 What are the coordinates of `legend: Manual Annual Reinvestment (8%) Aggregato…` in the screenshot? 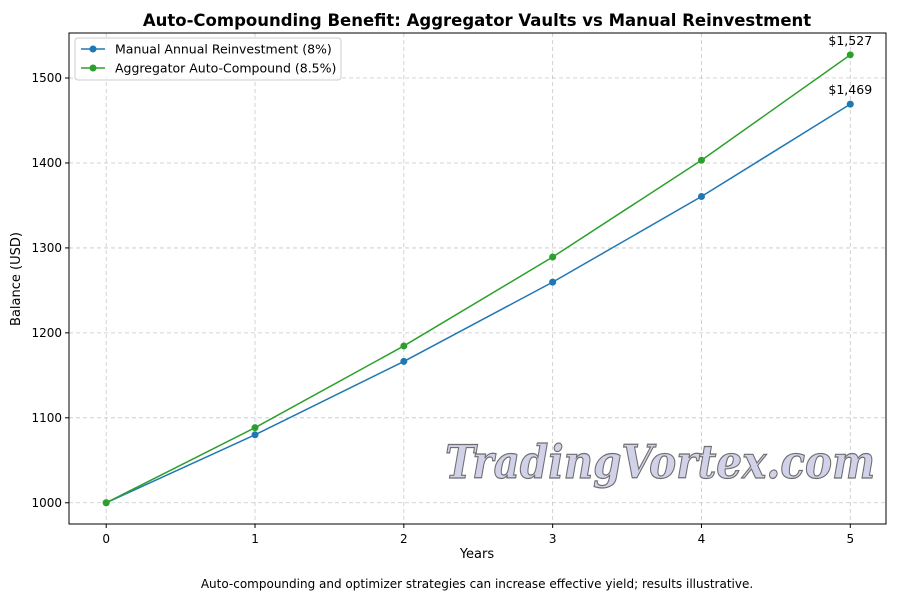 It's located at (208, 59).